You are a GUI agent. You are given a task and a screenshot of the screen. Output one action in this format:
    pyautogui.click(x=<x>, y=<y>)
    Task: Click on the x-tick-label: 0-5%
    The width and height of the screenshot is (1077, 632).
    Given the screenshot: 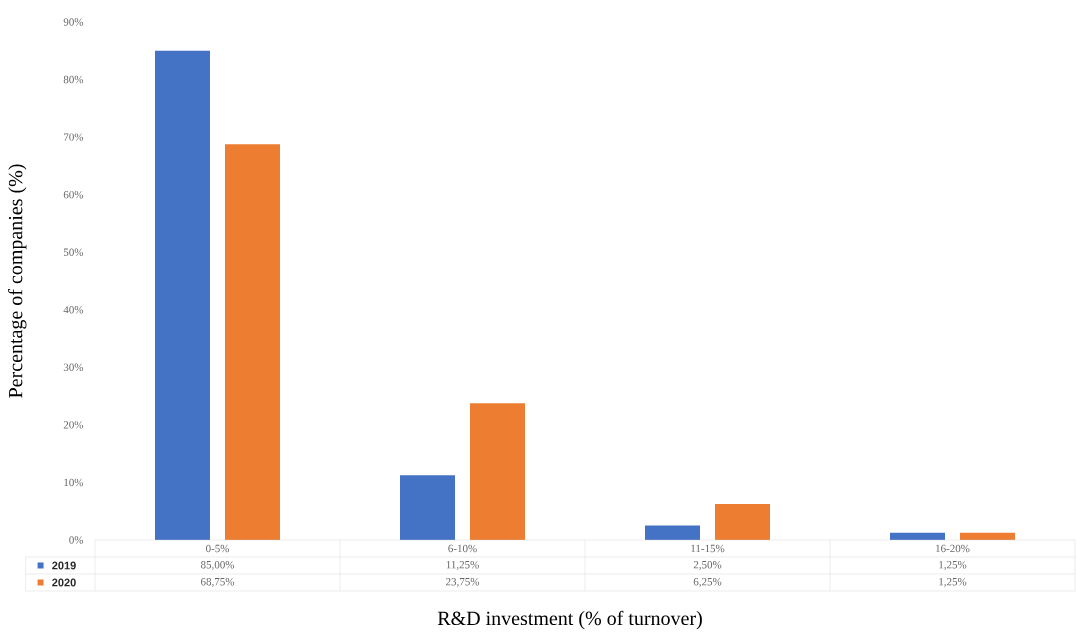 What is the action you would take?
    pyautogui.click(x=218, y=548)
    